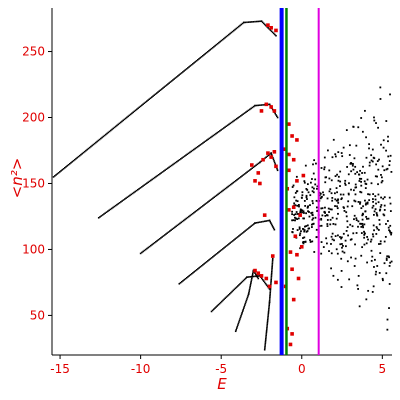  I want to click on y-tick-label: 150, so click(33, 183).